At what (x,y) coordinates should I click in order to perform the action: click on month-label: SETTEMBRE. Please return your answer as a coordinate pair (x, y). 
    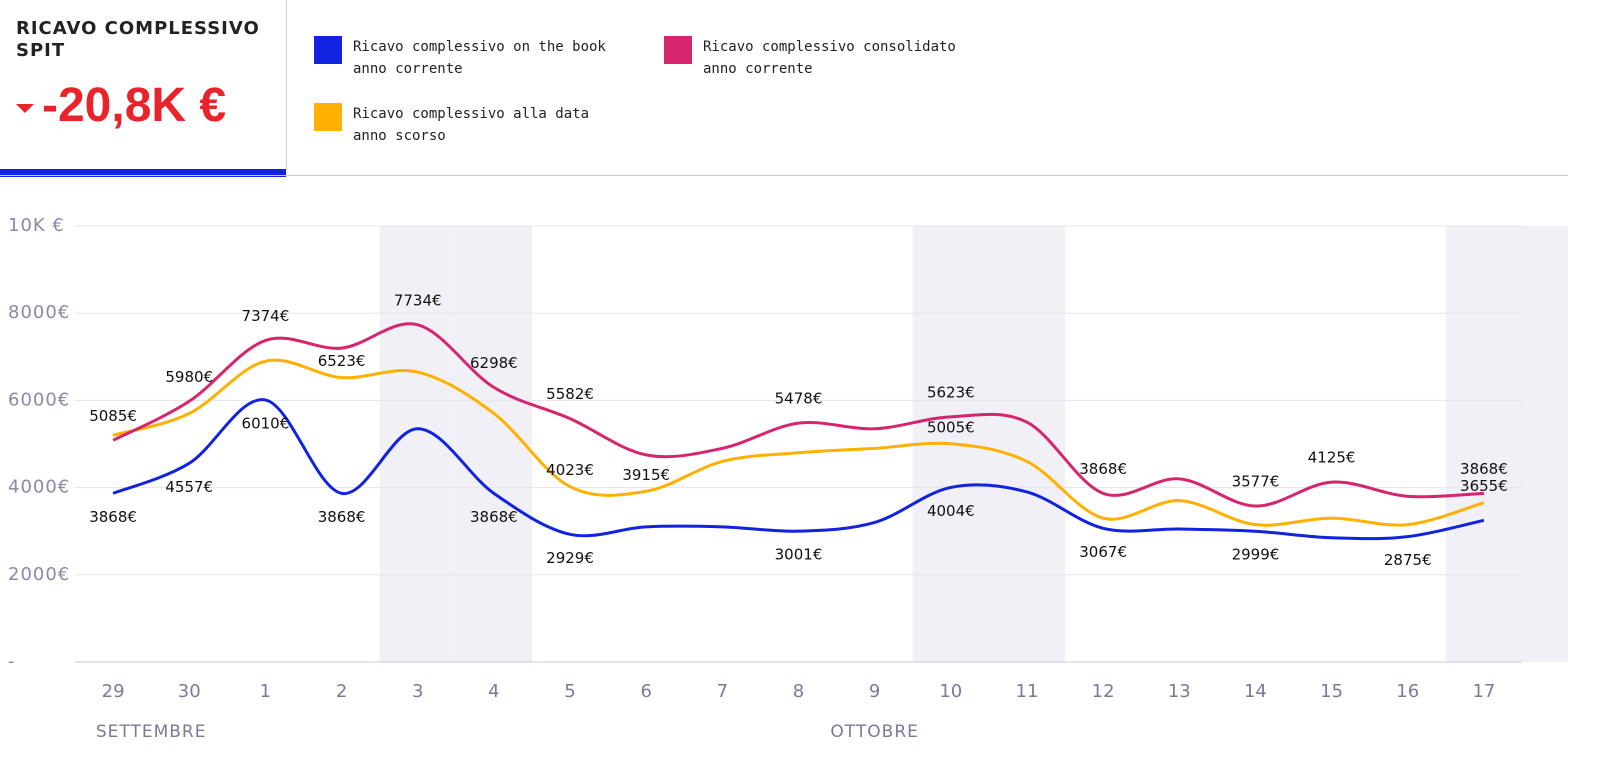
    Looking at the image, I should click on (151, 732).